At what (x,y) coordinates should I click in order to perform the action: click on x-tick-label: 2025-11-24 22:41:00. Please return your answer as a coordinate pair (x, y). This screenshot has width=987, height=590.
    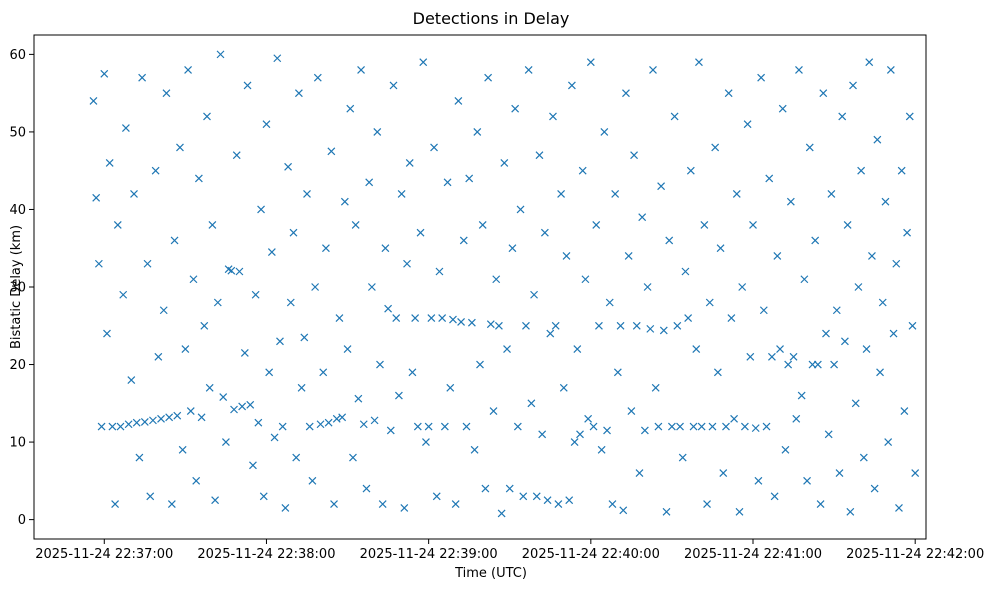
    Looking at the image, I should click on (753, 554).